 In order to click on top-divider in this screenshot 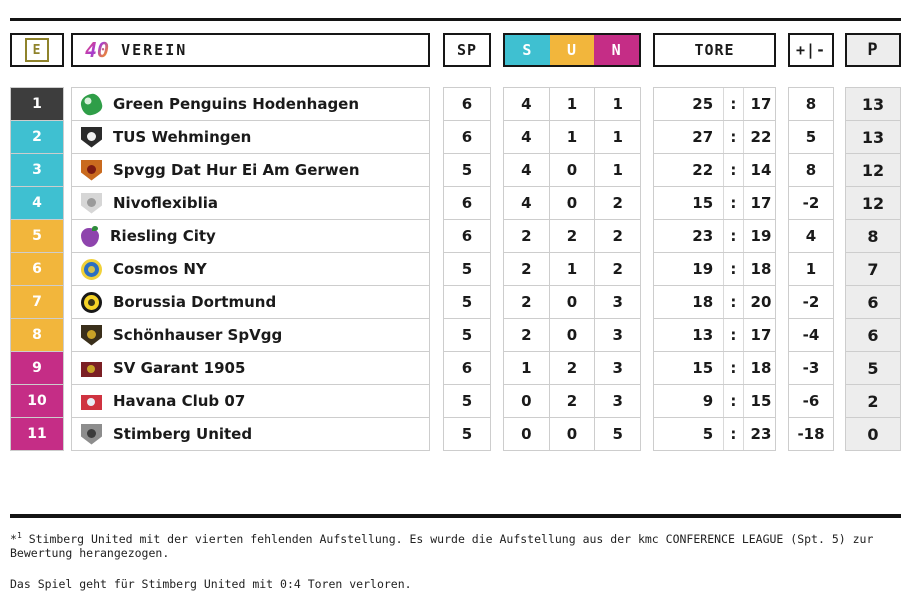, I will do `click(455, 19)`.